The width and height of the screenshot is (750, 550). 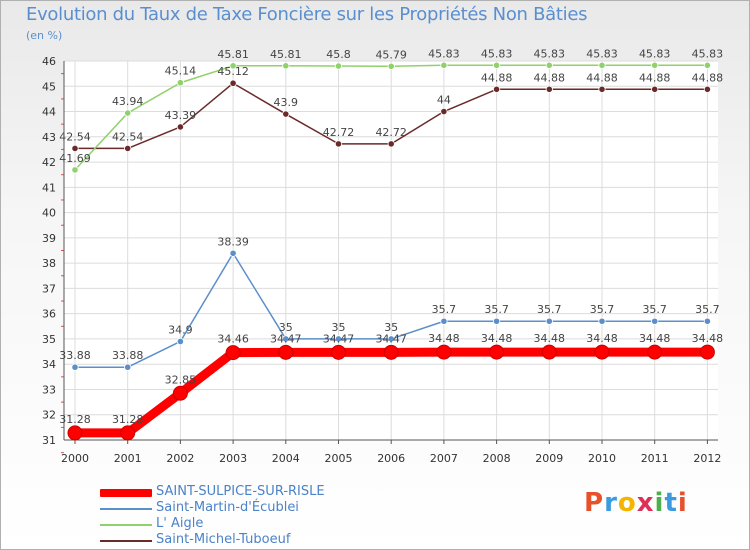 What do you see at coordinates (181, 71) in the screenshot?
I see `data-label: 45.14` at bounding box center [181, 71].